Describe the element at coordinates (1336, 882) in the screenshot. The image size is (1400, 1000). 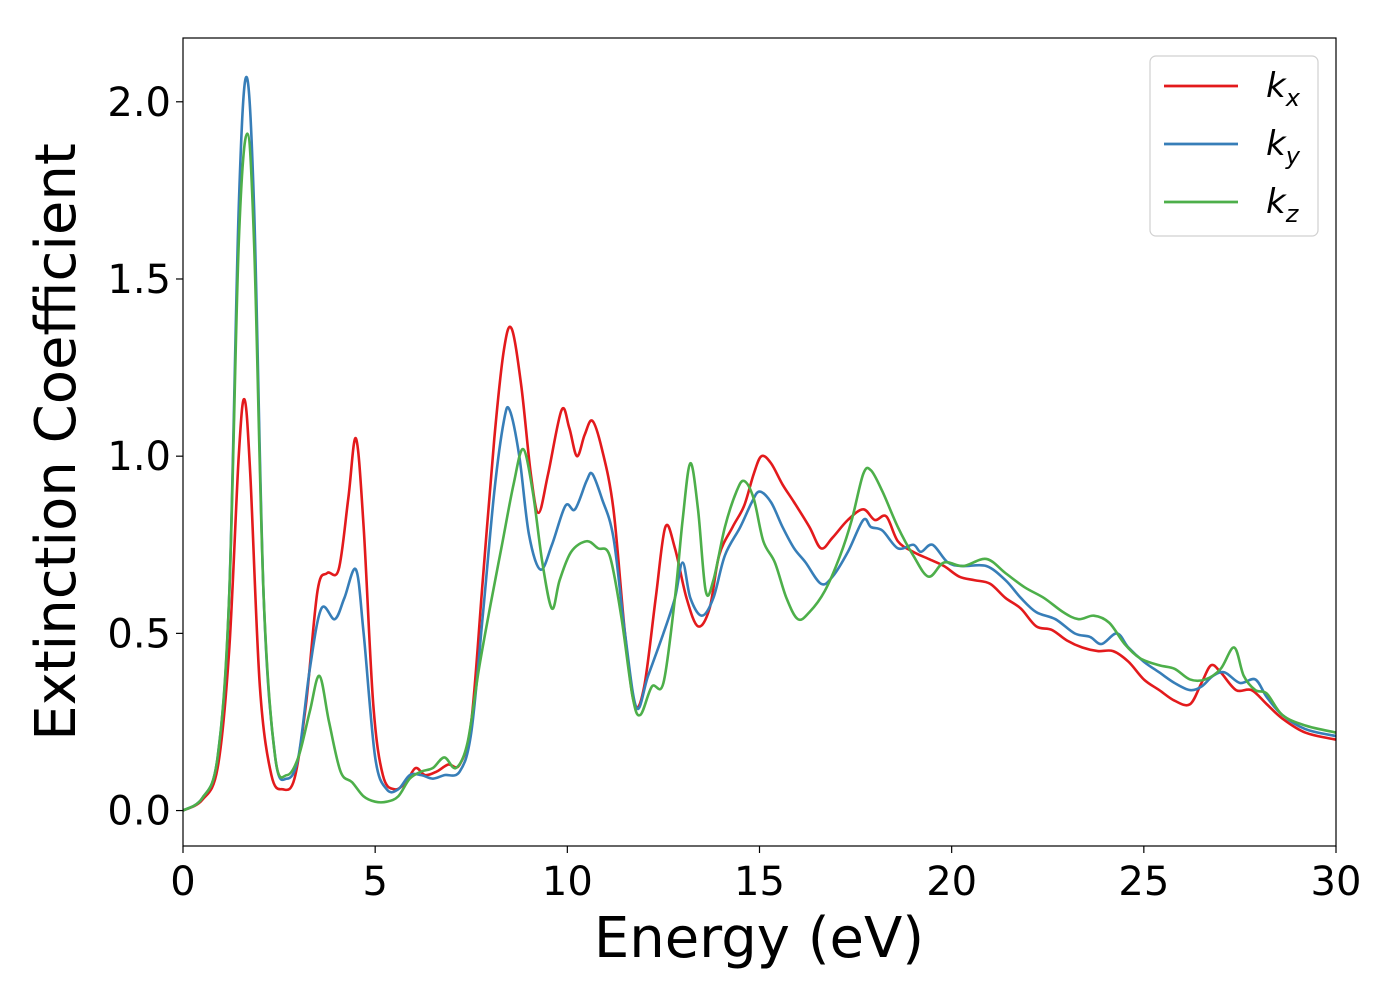
I see `x-tick-label: 30` at that location.